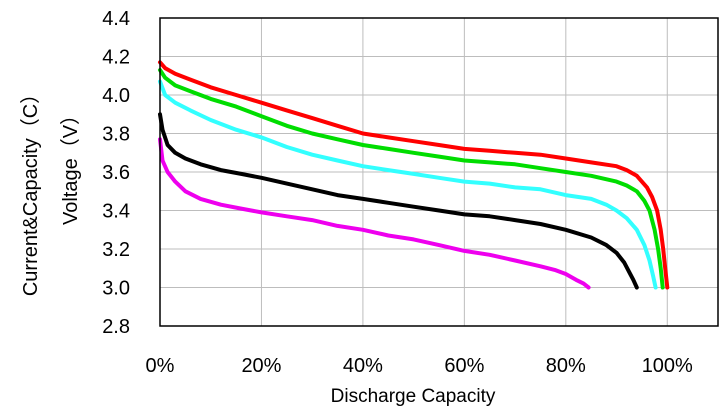 This screenshot has width=723, height=412. Describe the element at coordinates (261, 366) in the screenshot. I see `x-tick-label: 20%` at that location.